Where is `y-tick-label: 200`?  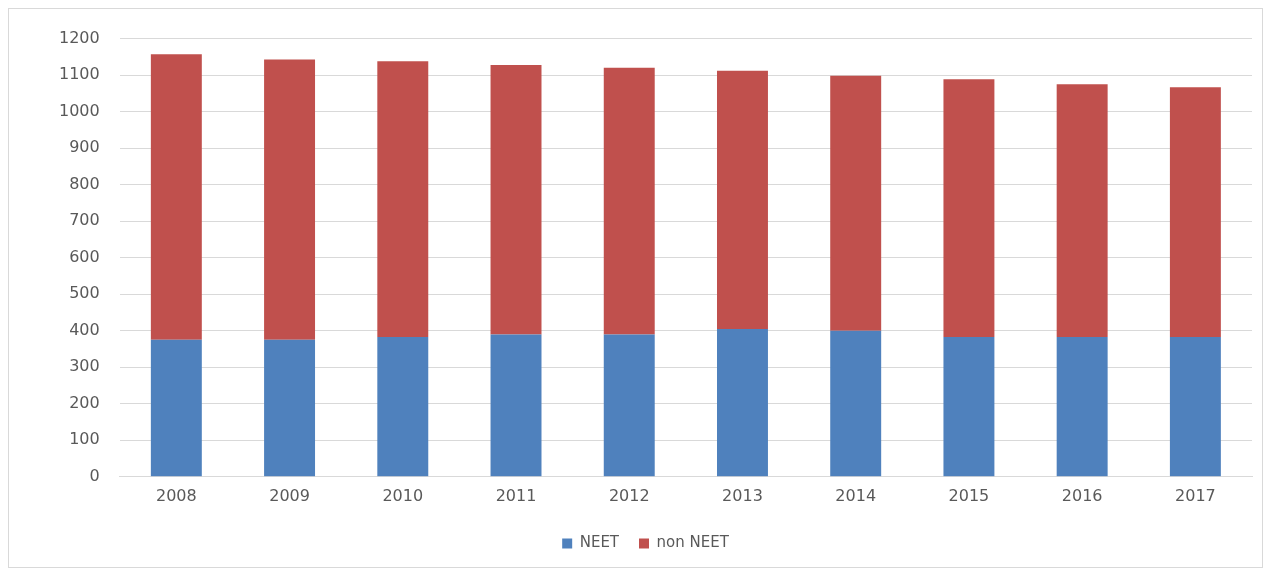 y-tick-label: 200 is located at coordinates (84, 402).